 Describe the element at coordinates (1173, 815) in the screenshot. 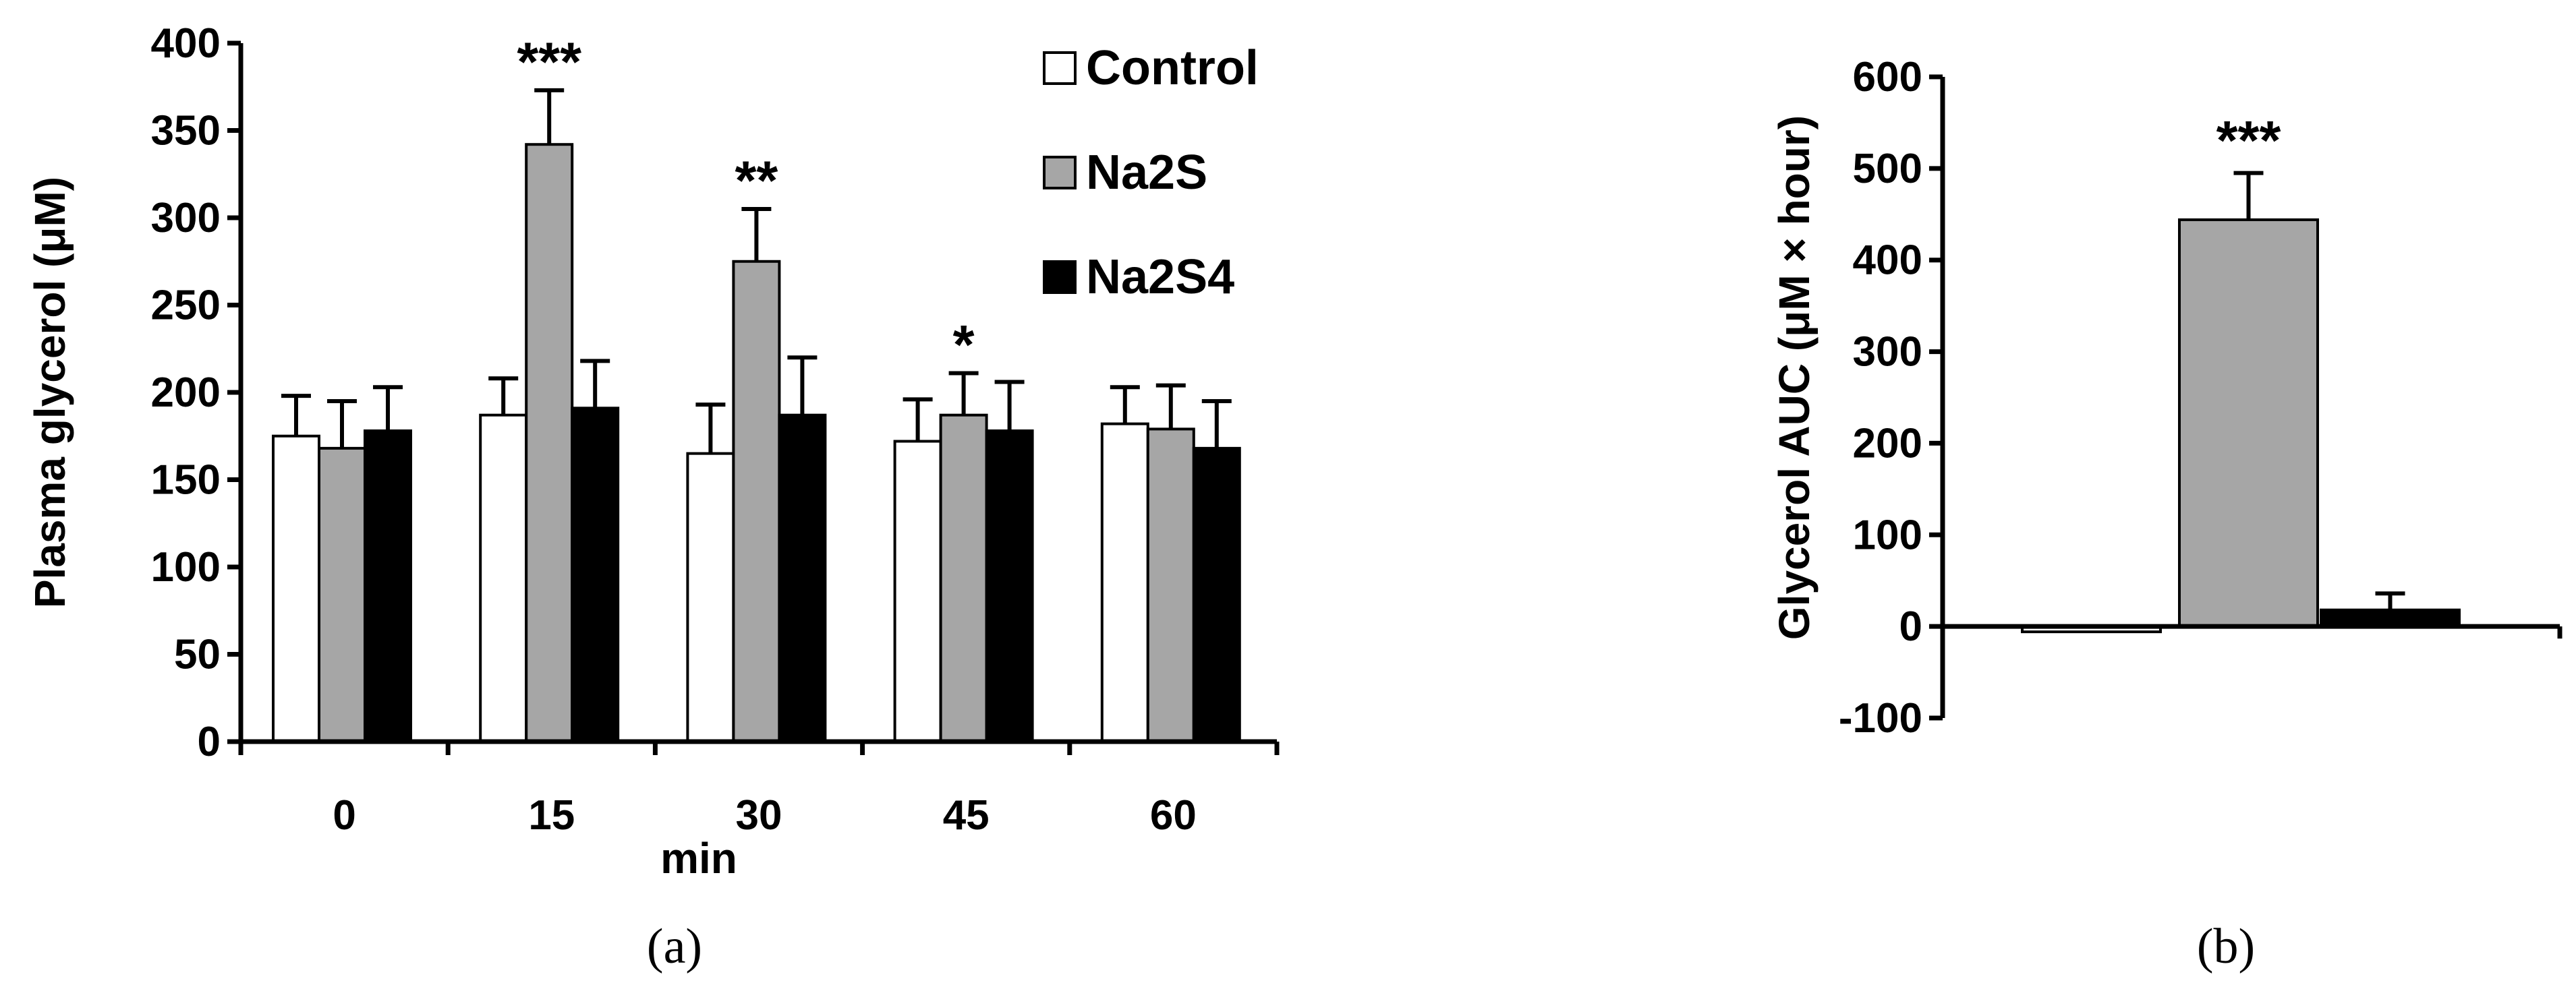

I see `x-tick-label-60: 60` at that location.